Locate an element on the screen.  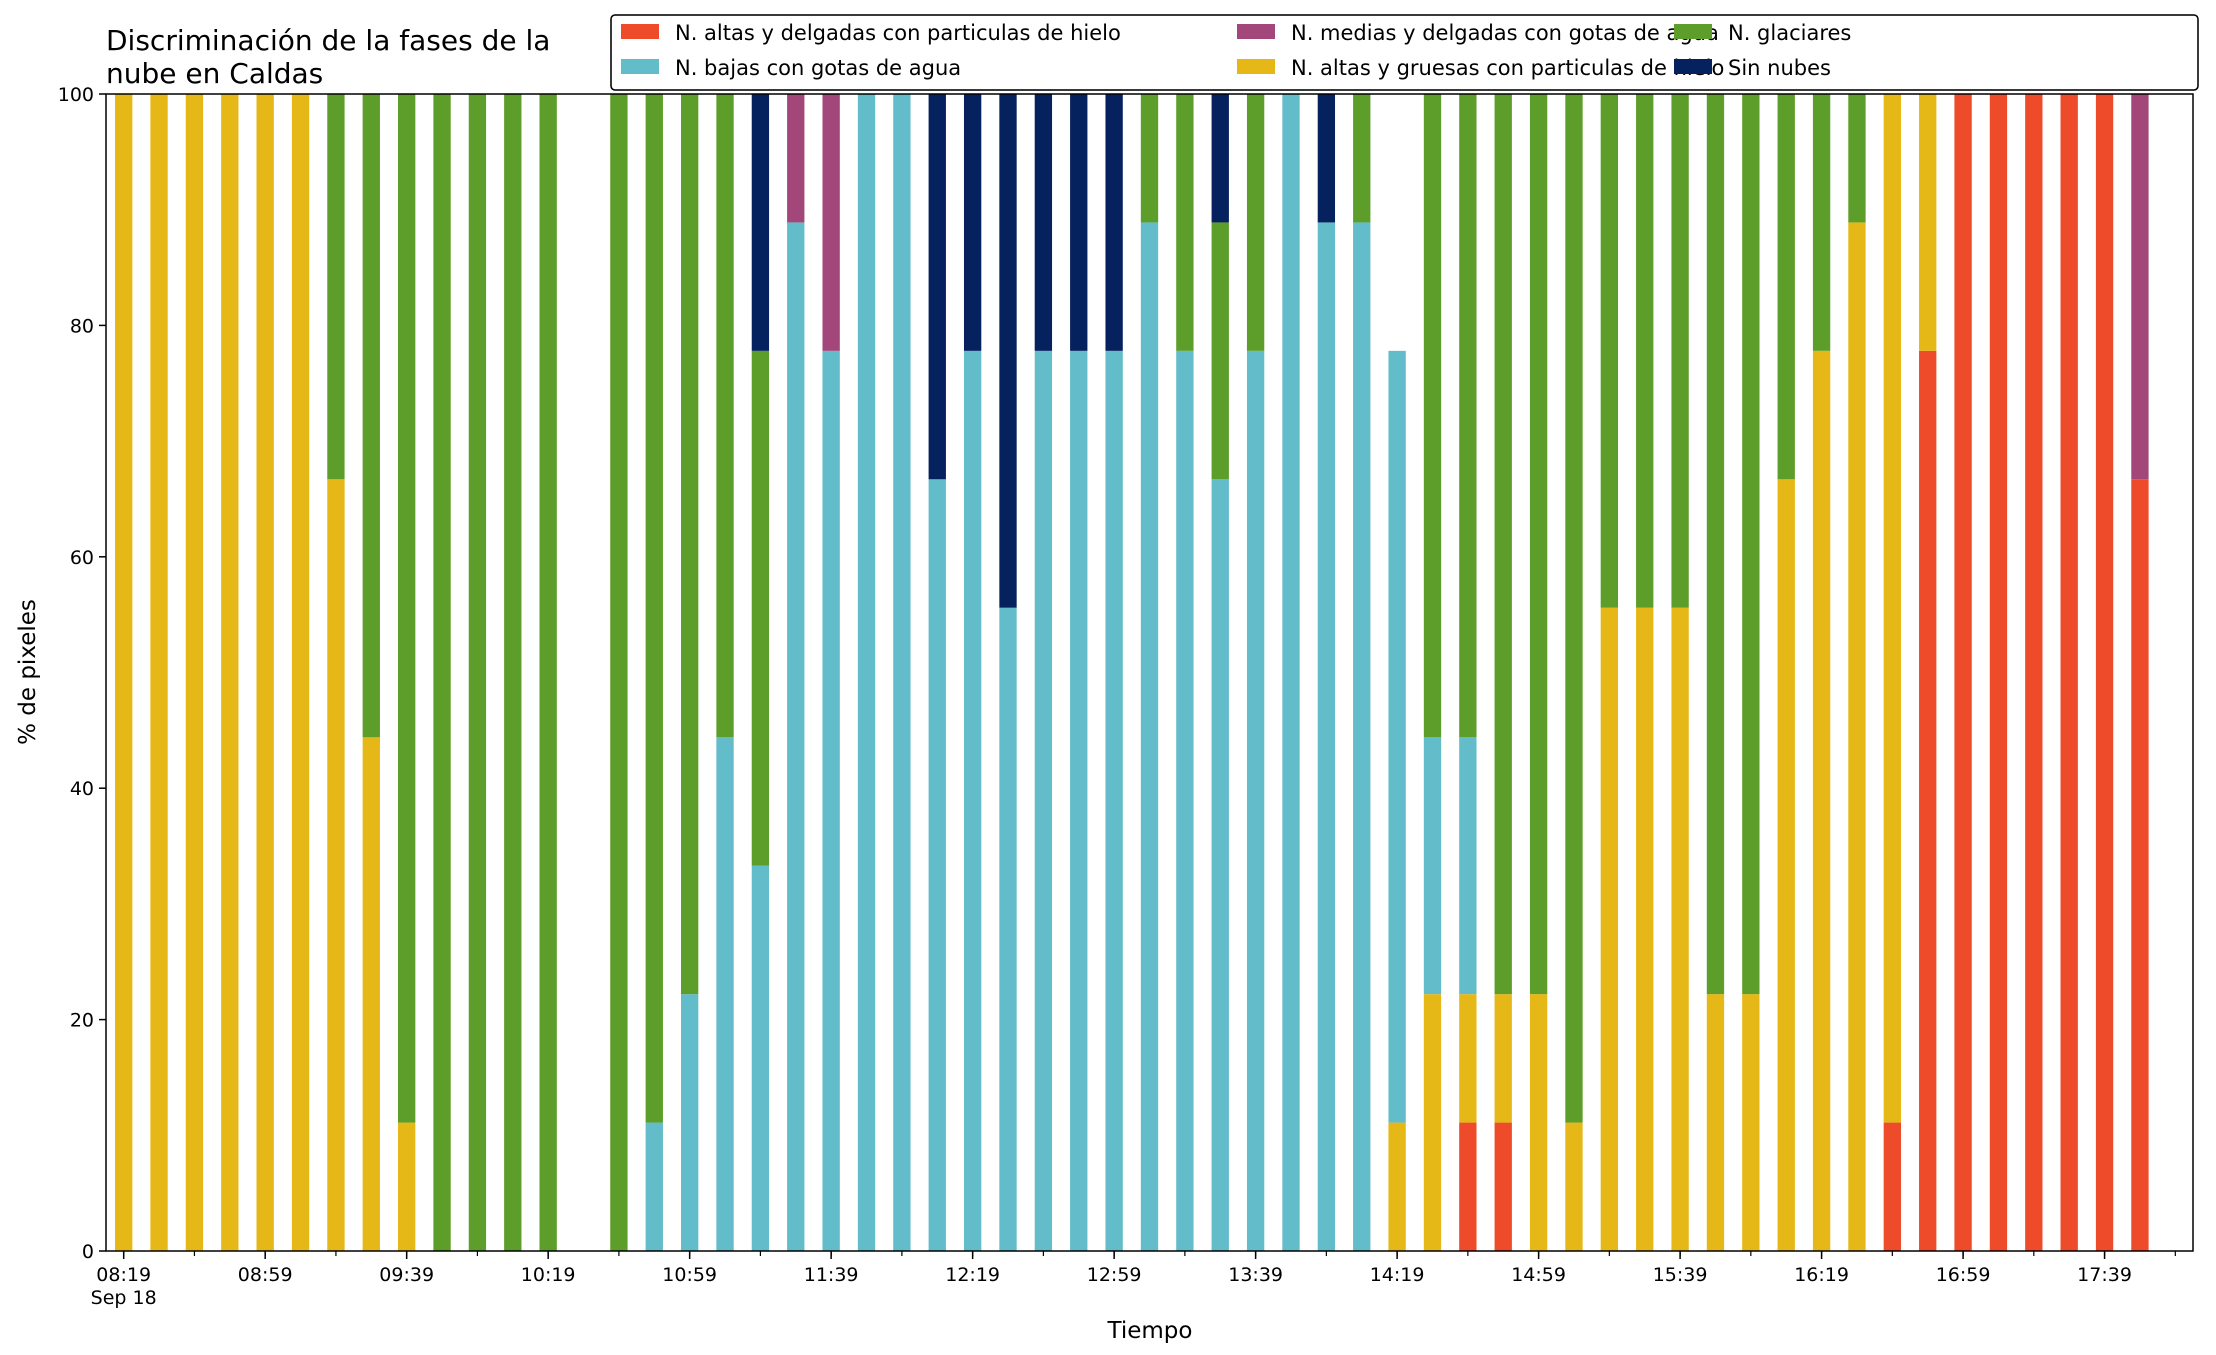
y-tick-label-20: 20 is located at coordinates (82, 1021).